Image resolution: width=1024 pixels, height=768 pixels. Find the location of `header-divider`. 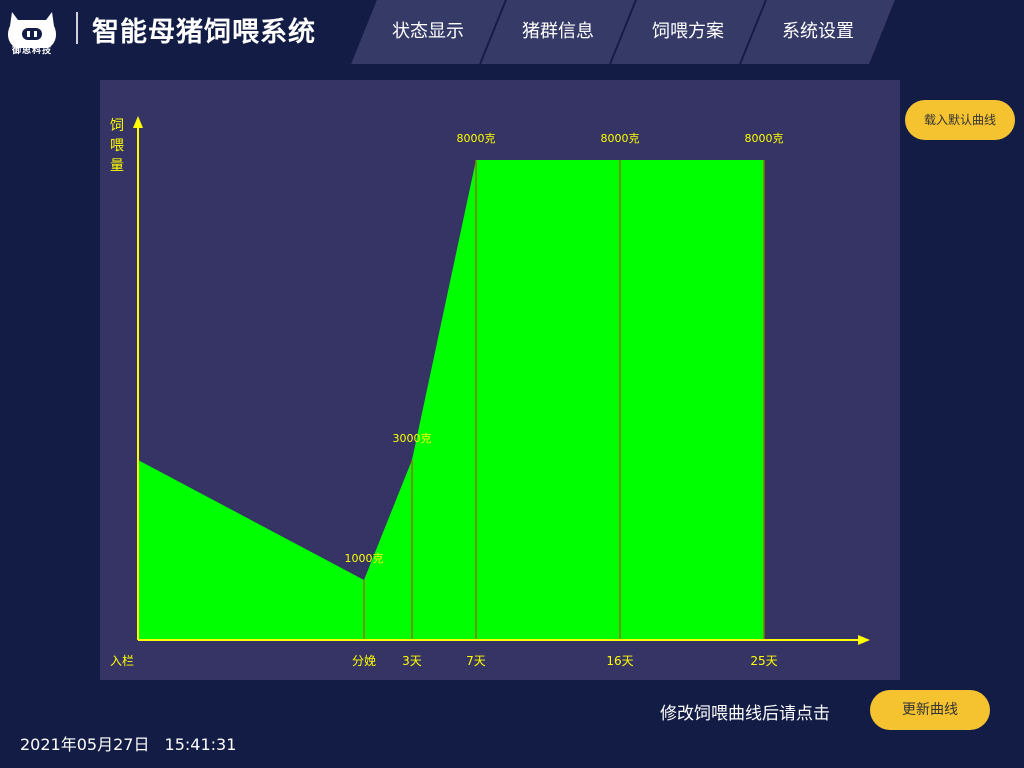

header-divider is located at coordinates (77, 28).